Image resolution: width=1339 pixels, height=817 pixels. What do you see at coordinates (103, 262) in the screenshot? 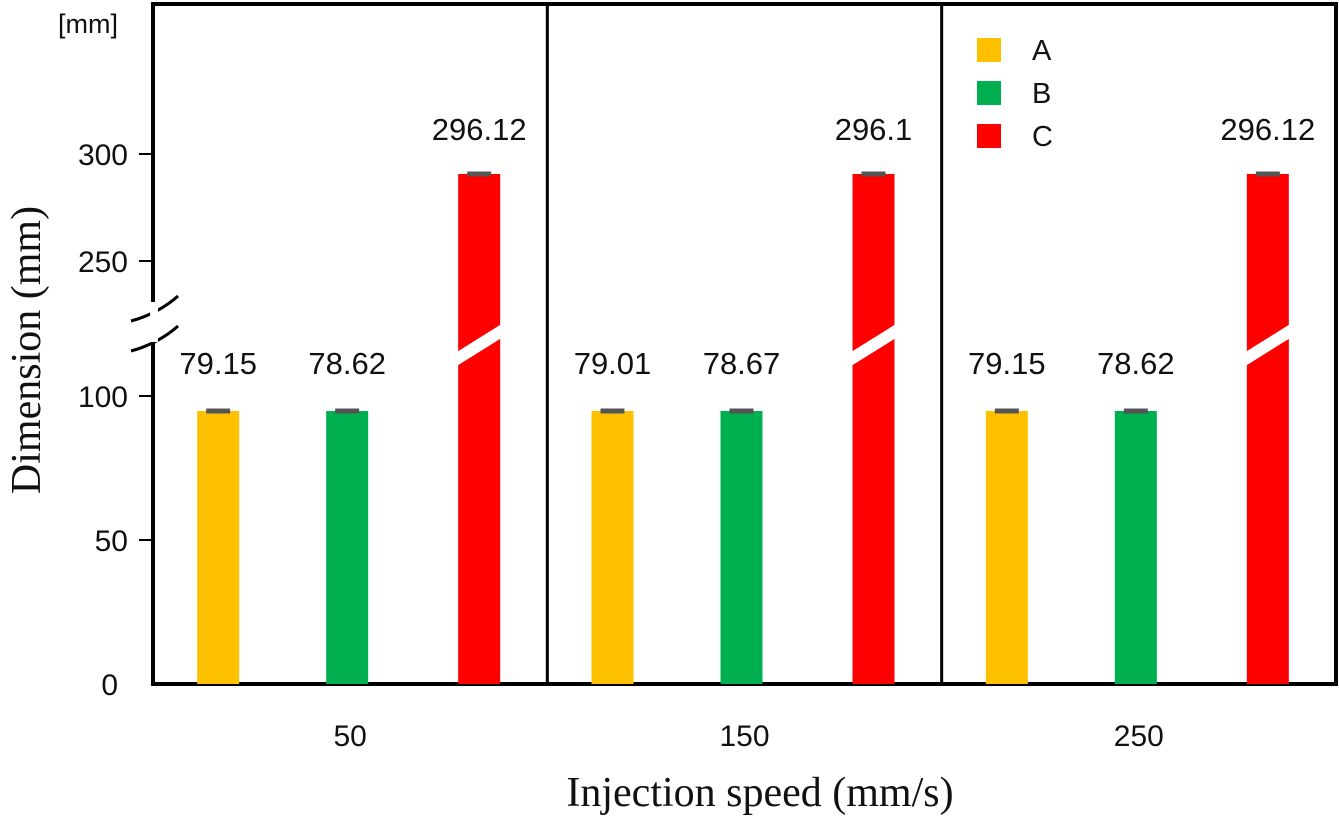
I see `y-tick-label: 250` at bounding box center [103, 262].